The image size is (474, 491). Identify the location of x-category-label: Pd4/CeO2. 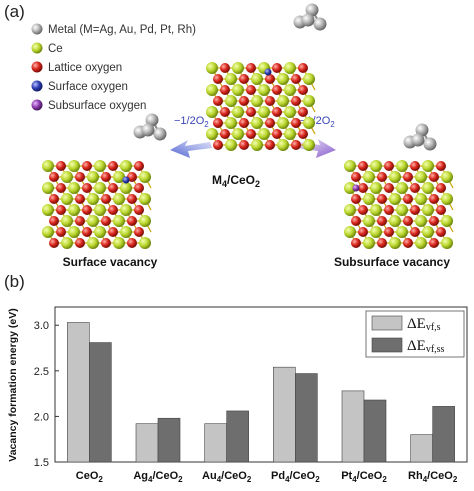
(295, 477).